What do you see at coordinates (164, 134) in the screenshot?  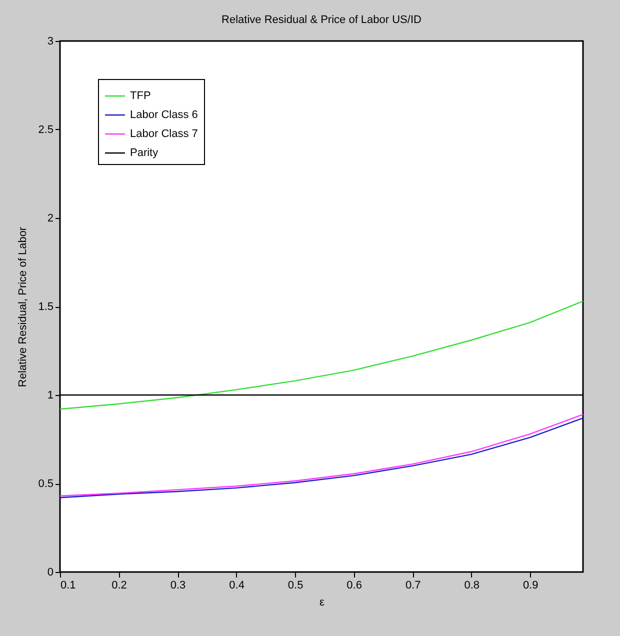 I see `legend-label: Labor Class 7` at bounding box center [164, 134].